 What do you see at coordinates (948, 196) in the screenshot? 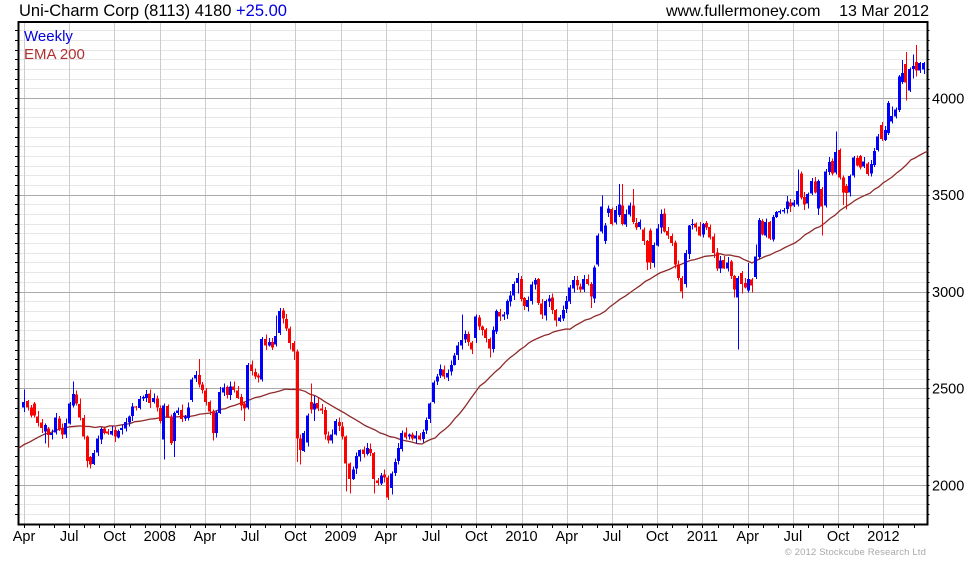
I see `svg-text: 3500` at bounding box center [948, 196].